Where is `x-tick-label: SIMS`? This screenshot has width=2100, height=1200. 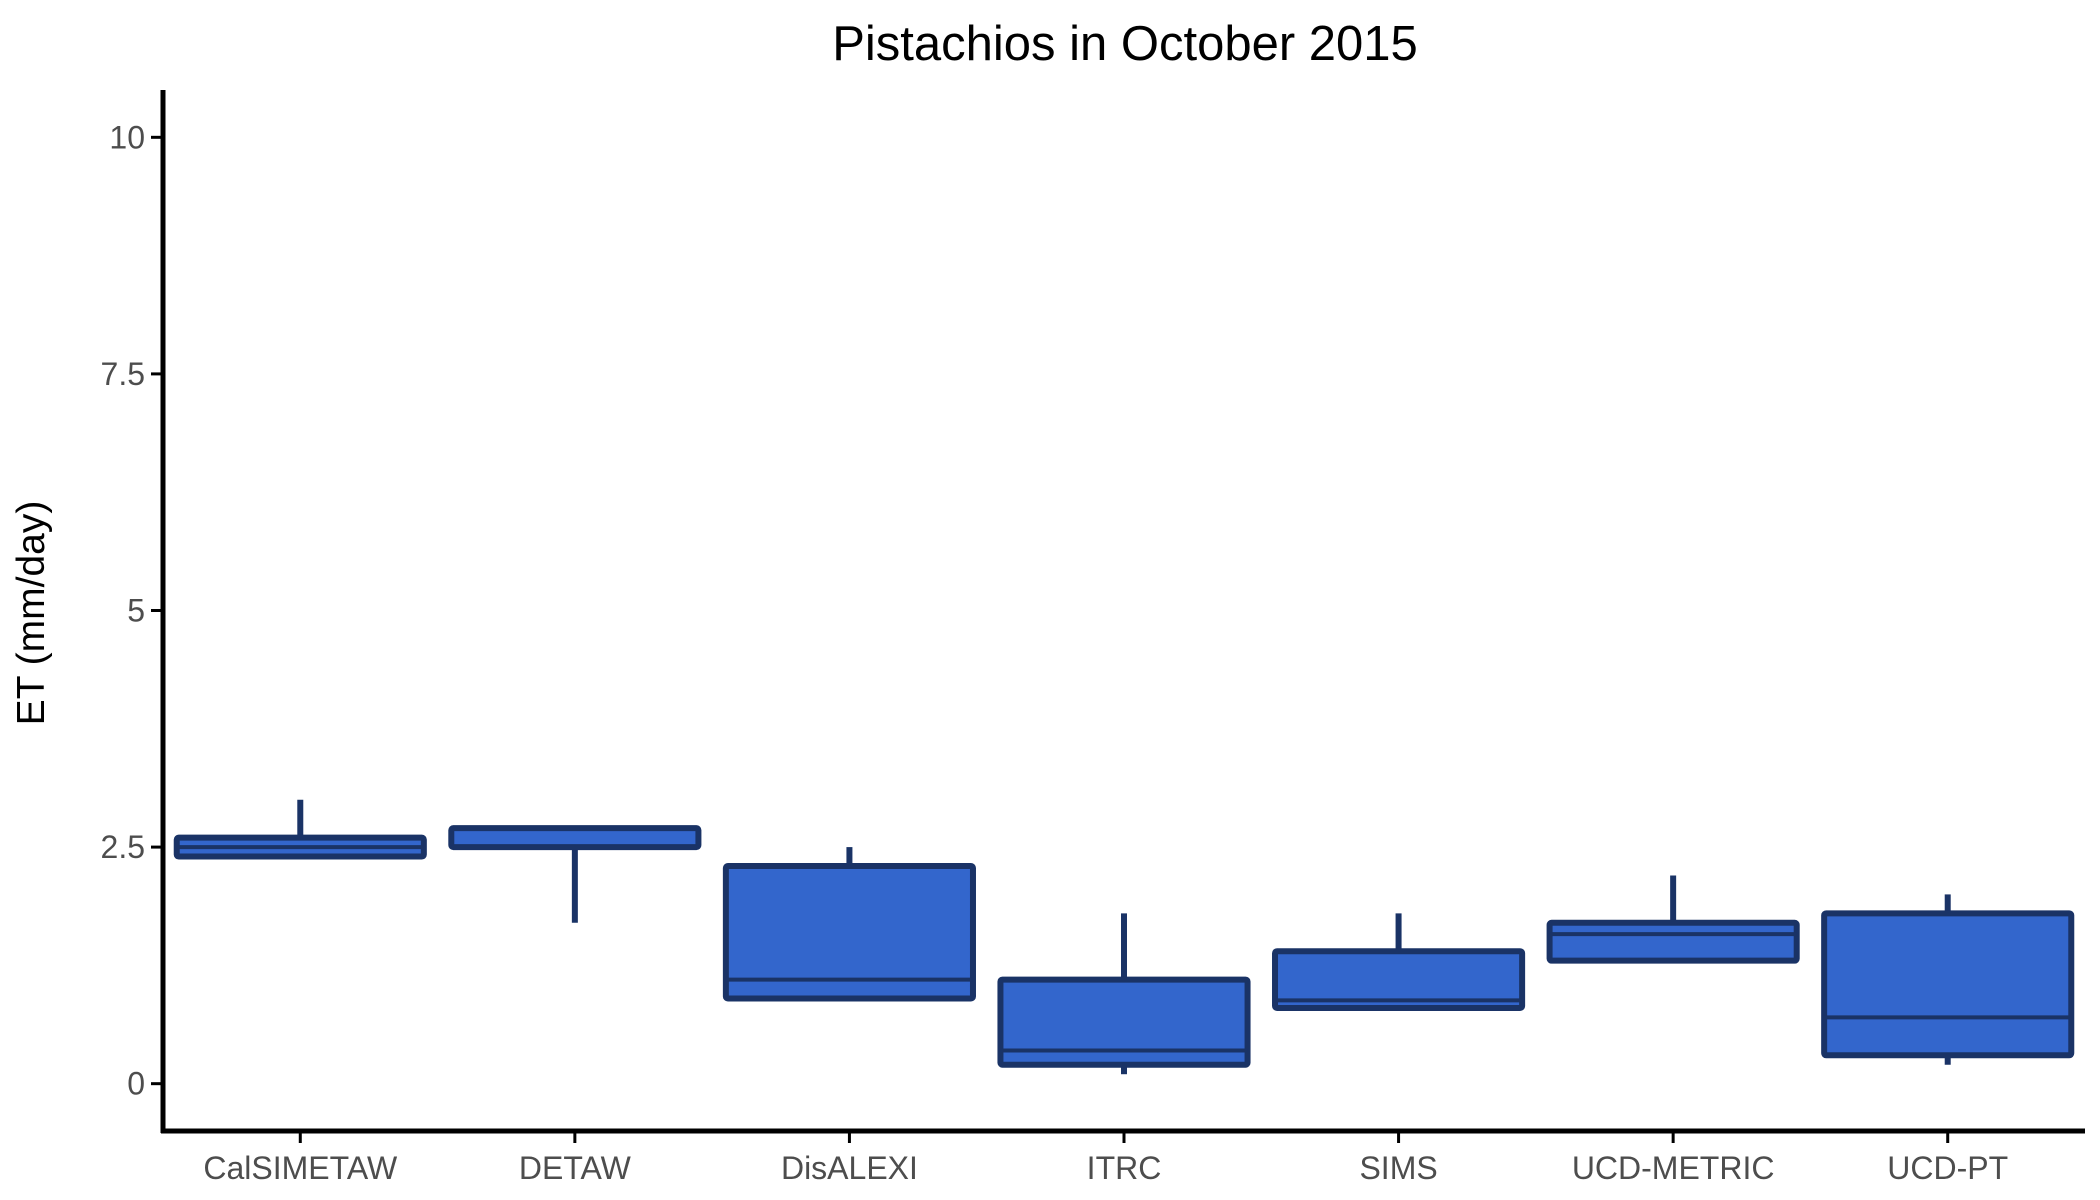 x-tick-label: SIMS is located at coordinates (1398, 1168).